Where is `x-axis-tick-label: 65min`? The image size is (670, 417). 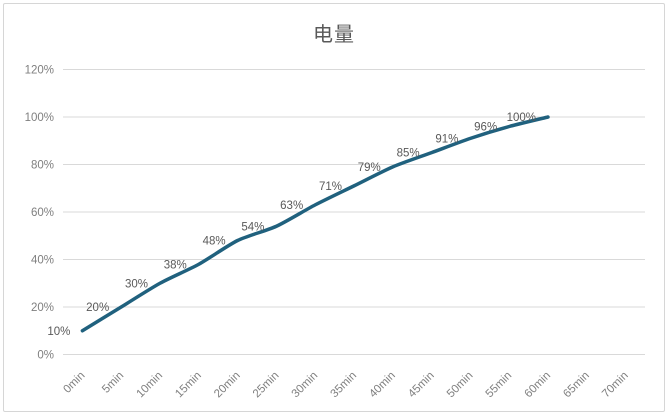
x-axis-tick-label: 65min is located at coordinates (576, 385).